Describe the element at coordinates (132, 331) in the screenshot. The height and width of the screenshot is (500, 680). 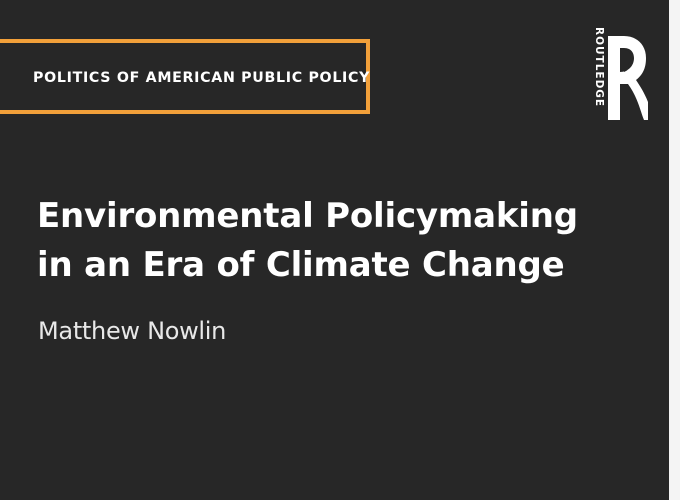
I see `author-name: Matthew Nowlin` at that location.